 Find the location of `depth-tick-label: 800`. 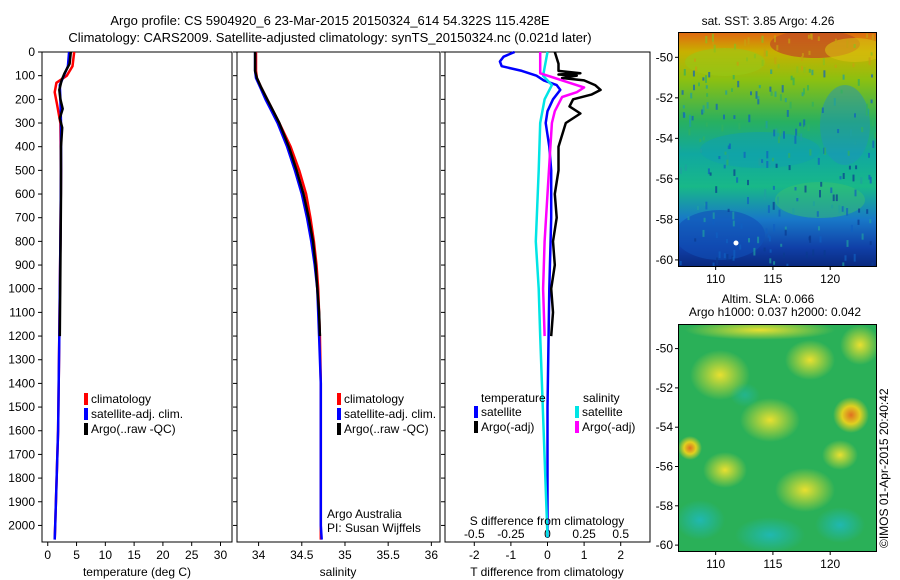

depth-tick-label: 800 is located at coordinates (25, 241).